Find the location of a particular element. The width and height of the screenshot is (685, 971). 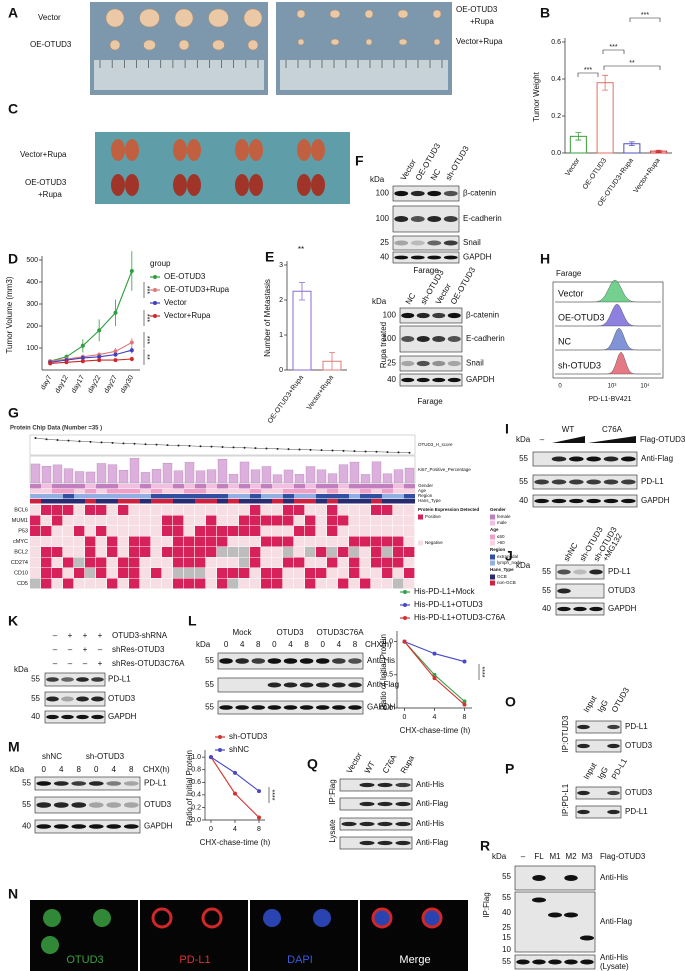

label: sh-OTUD3 is located at coordinates (105, 756).